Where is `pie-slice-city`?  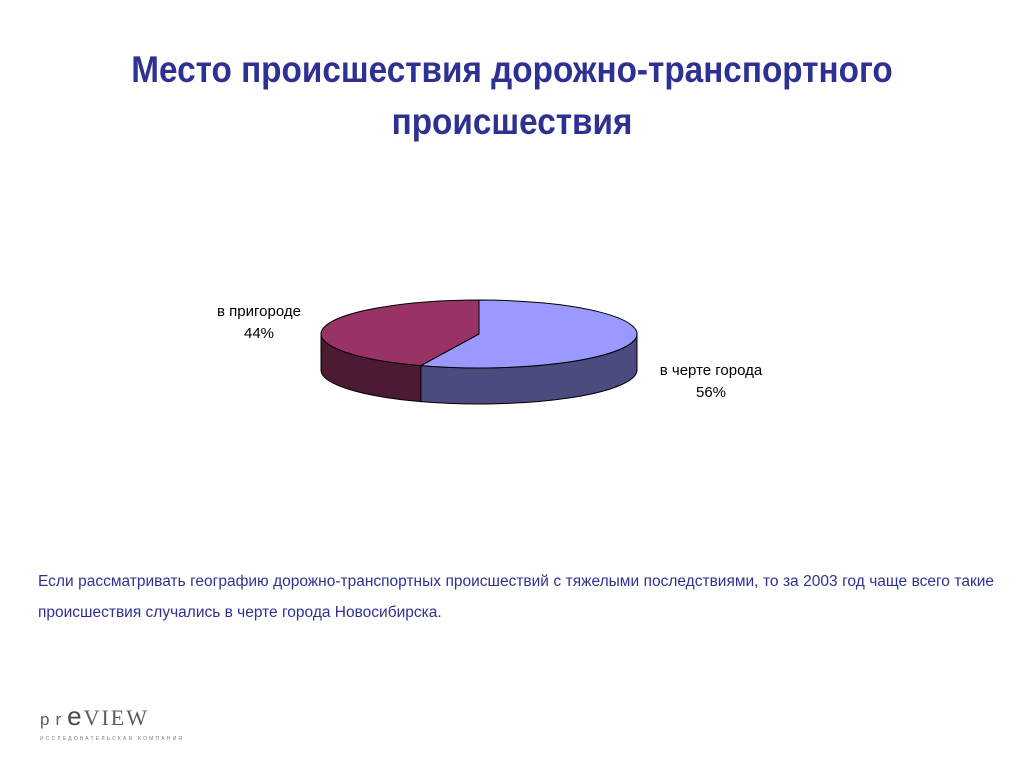 pie-slice-city is located at coordinates (528, 334).